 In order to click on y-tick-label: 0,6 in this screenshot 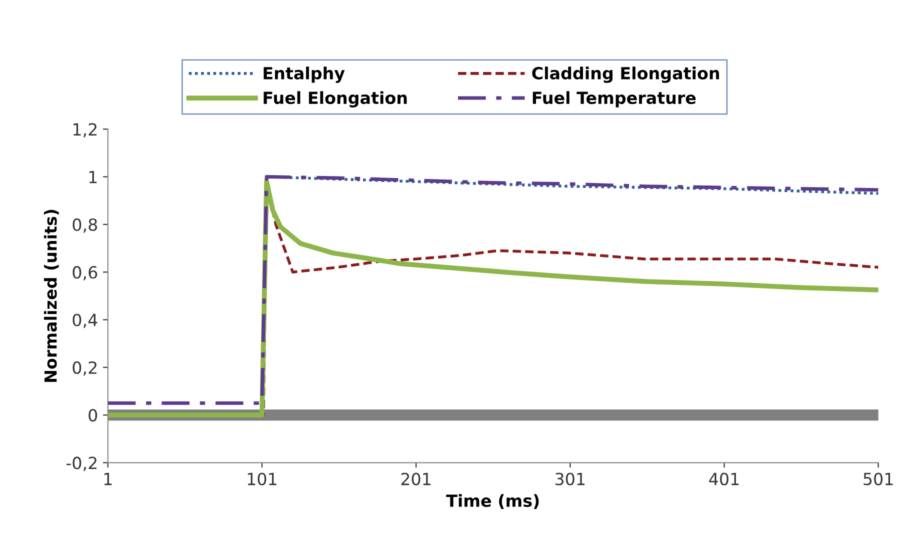, I will do `click(85, 273)`.